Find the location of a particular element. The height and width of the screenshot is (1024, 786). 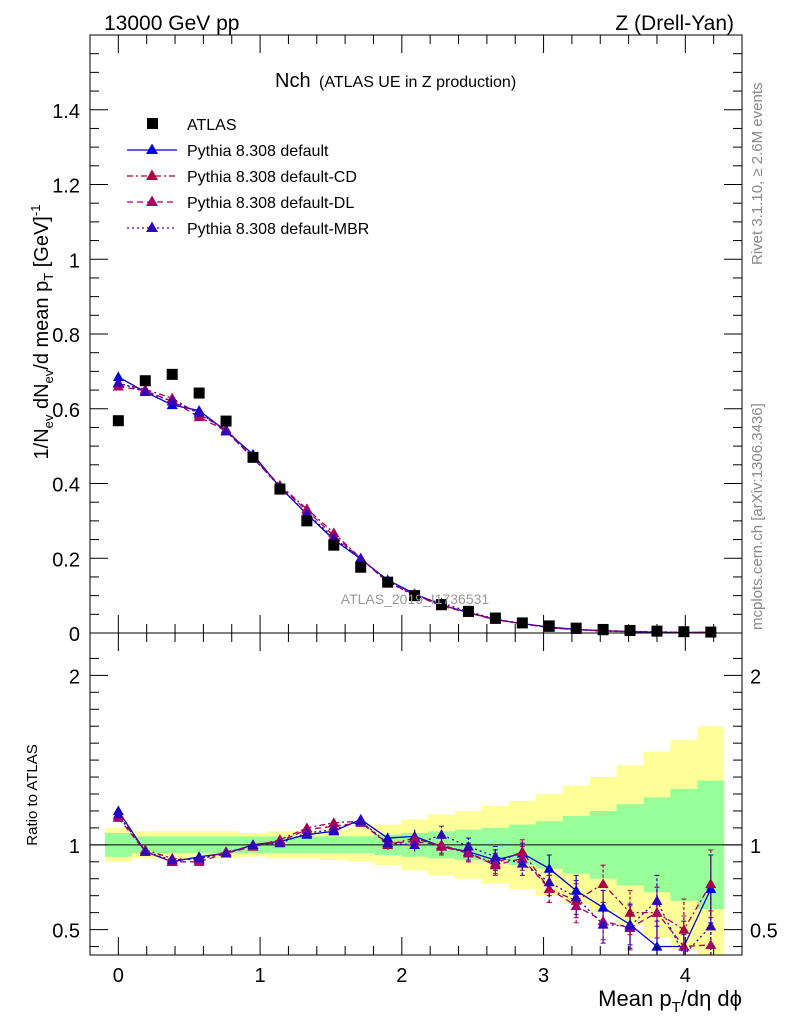

main-ytick-label: 0.2 is located at coordinates (66, 560).